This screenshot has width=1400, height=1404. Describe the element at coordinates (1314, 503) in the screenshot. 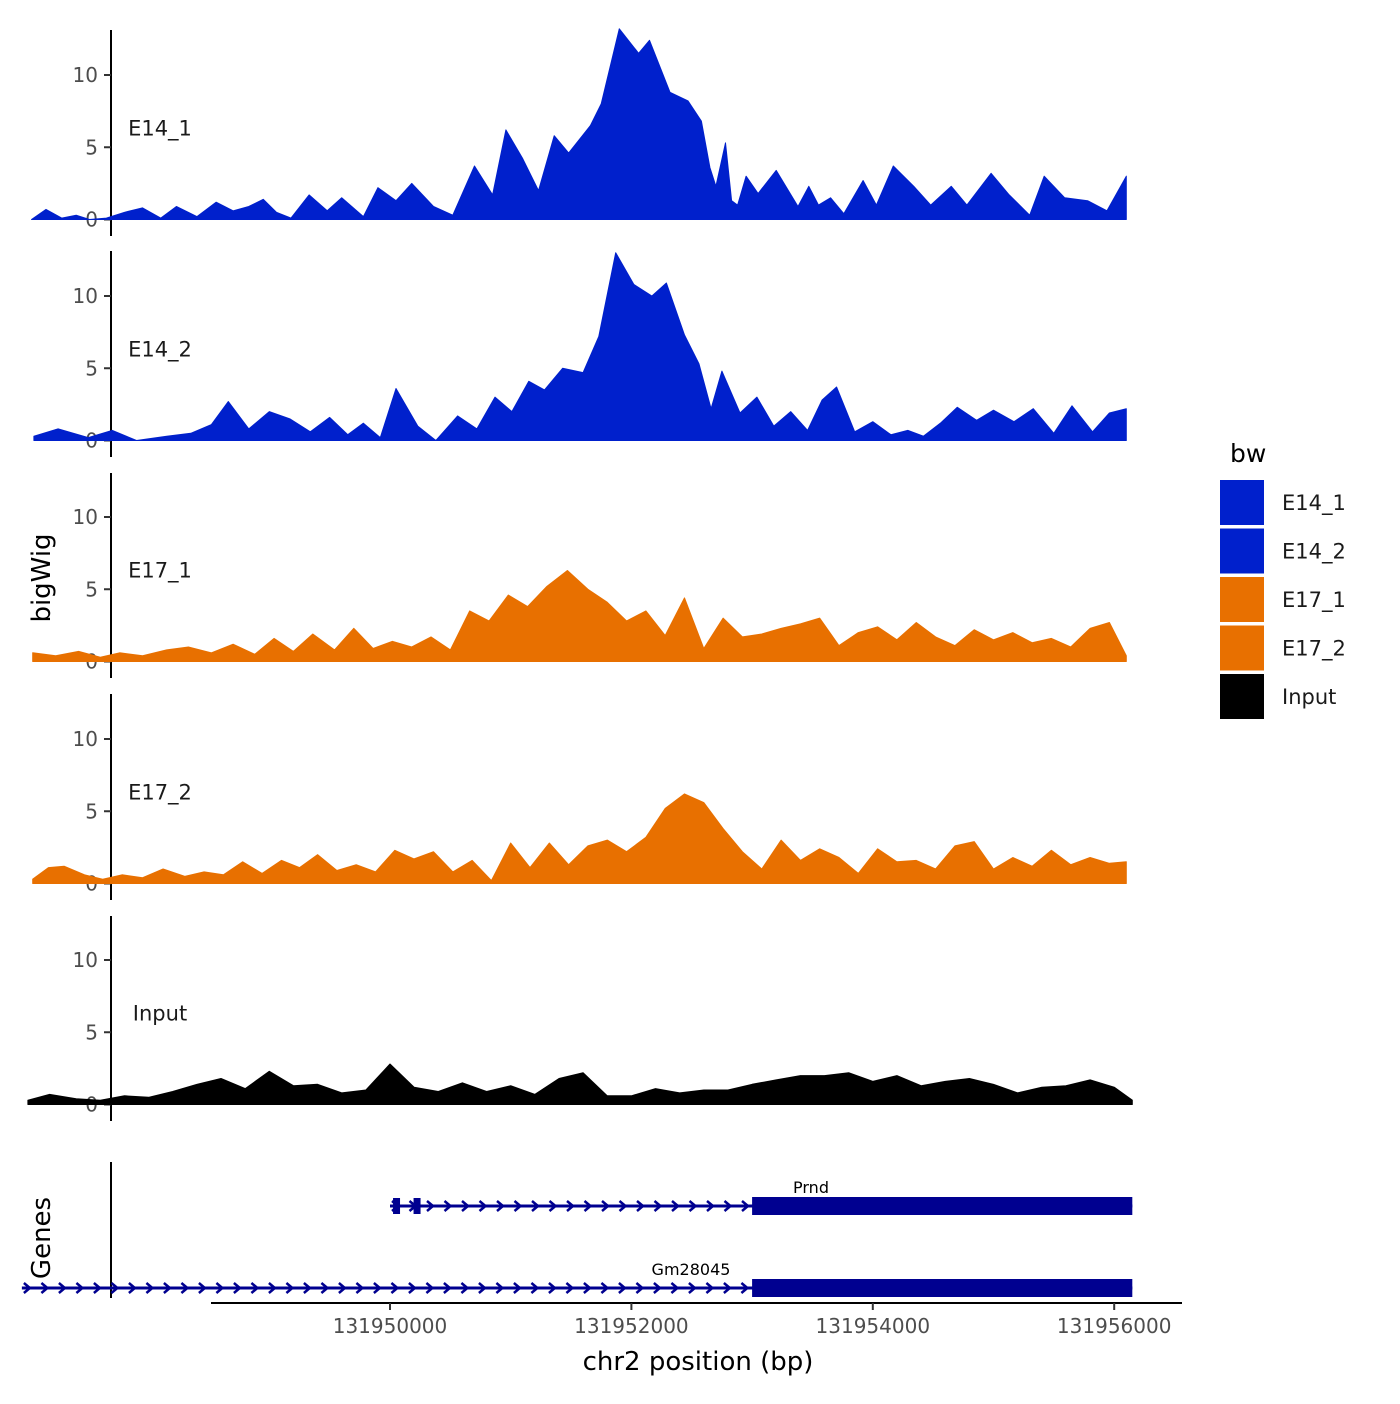

I see `legend-label-E14_1: E14_1` at that location.